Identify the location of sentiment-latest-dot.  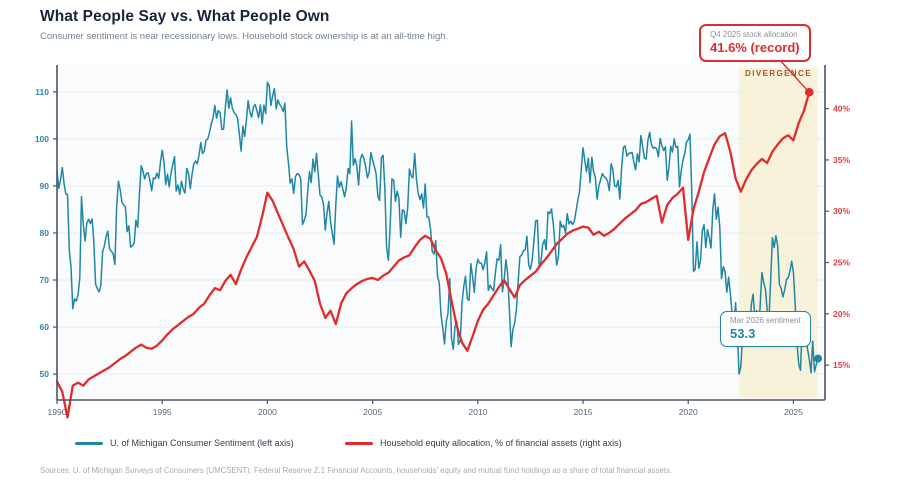
(818, 358).